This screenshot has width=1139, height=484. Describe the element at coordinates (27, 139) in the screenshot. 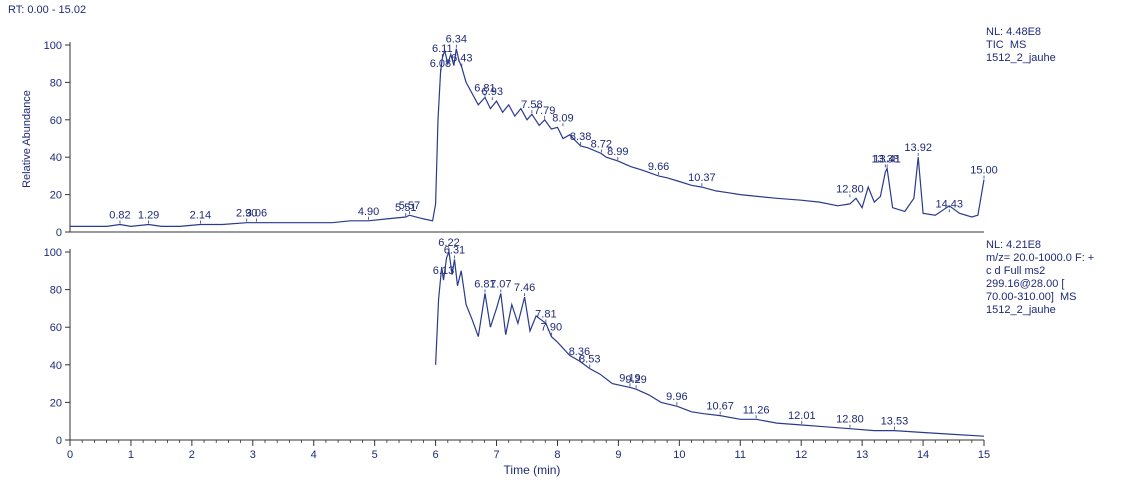

I see `y-axis-title: Relative Abundance` at that location.